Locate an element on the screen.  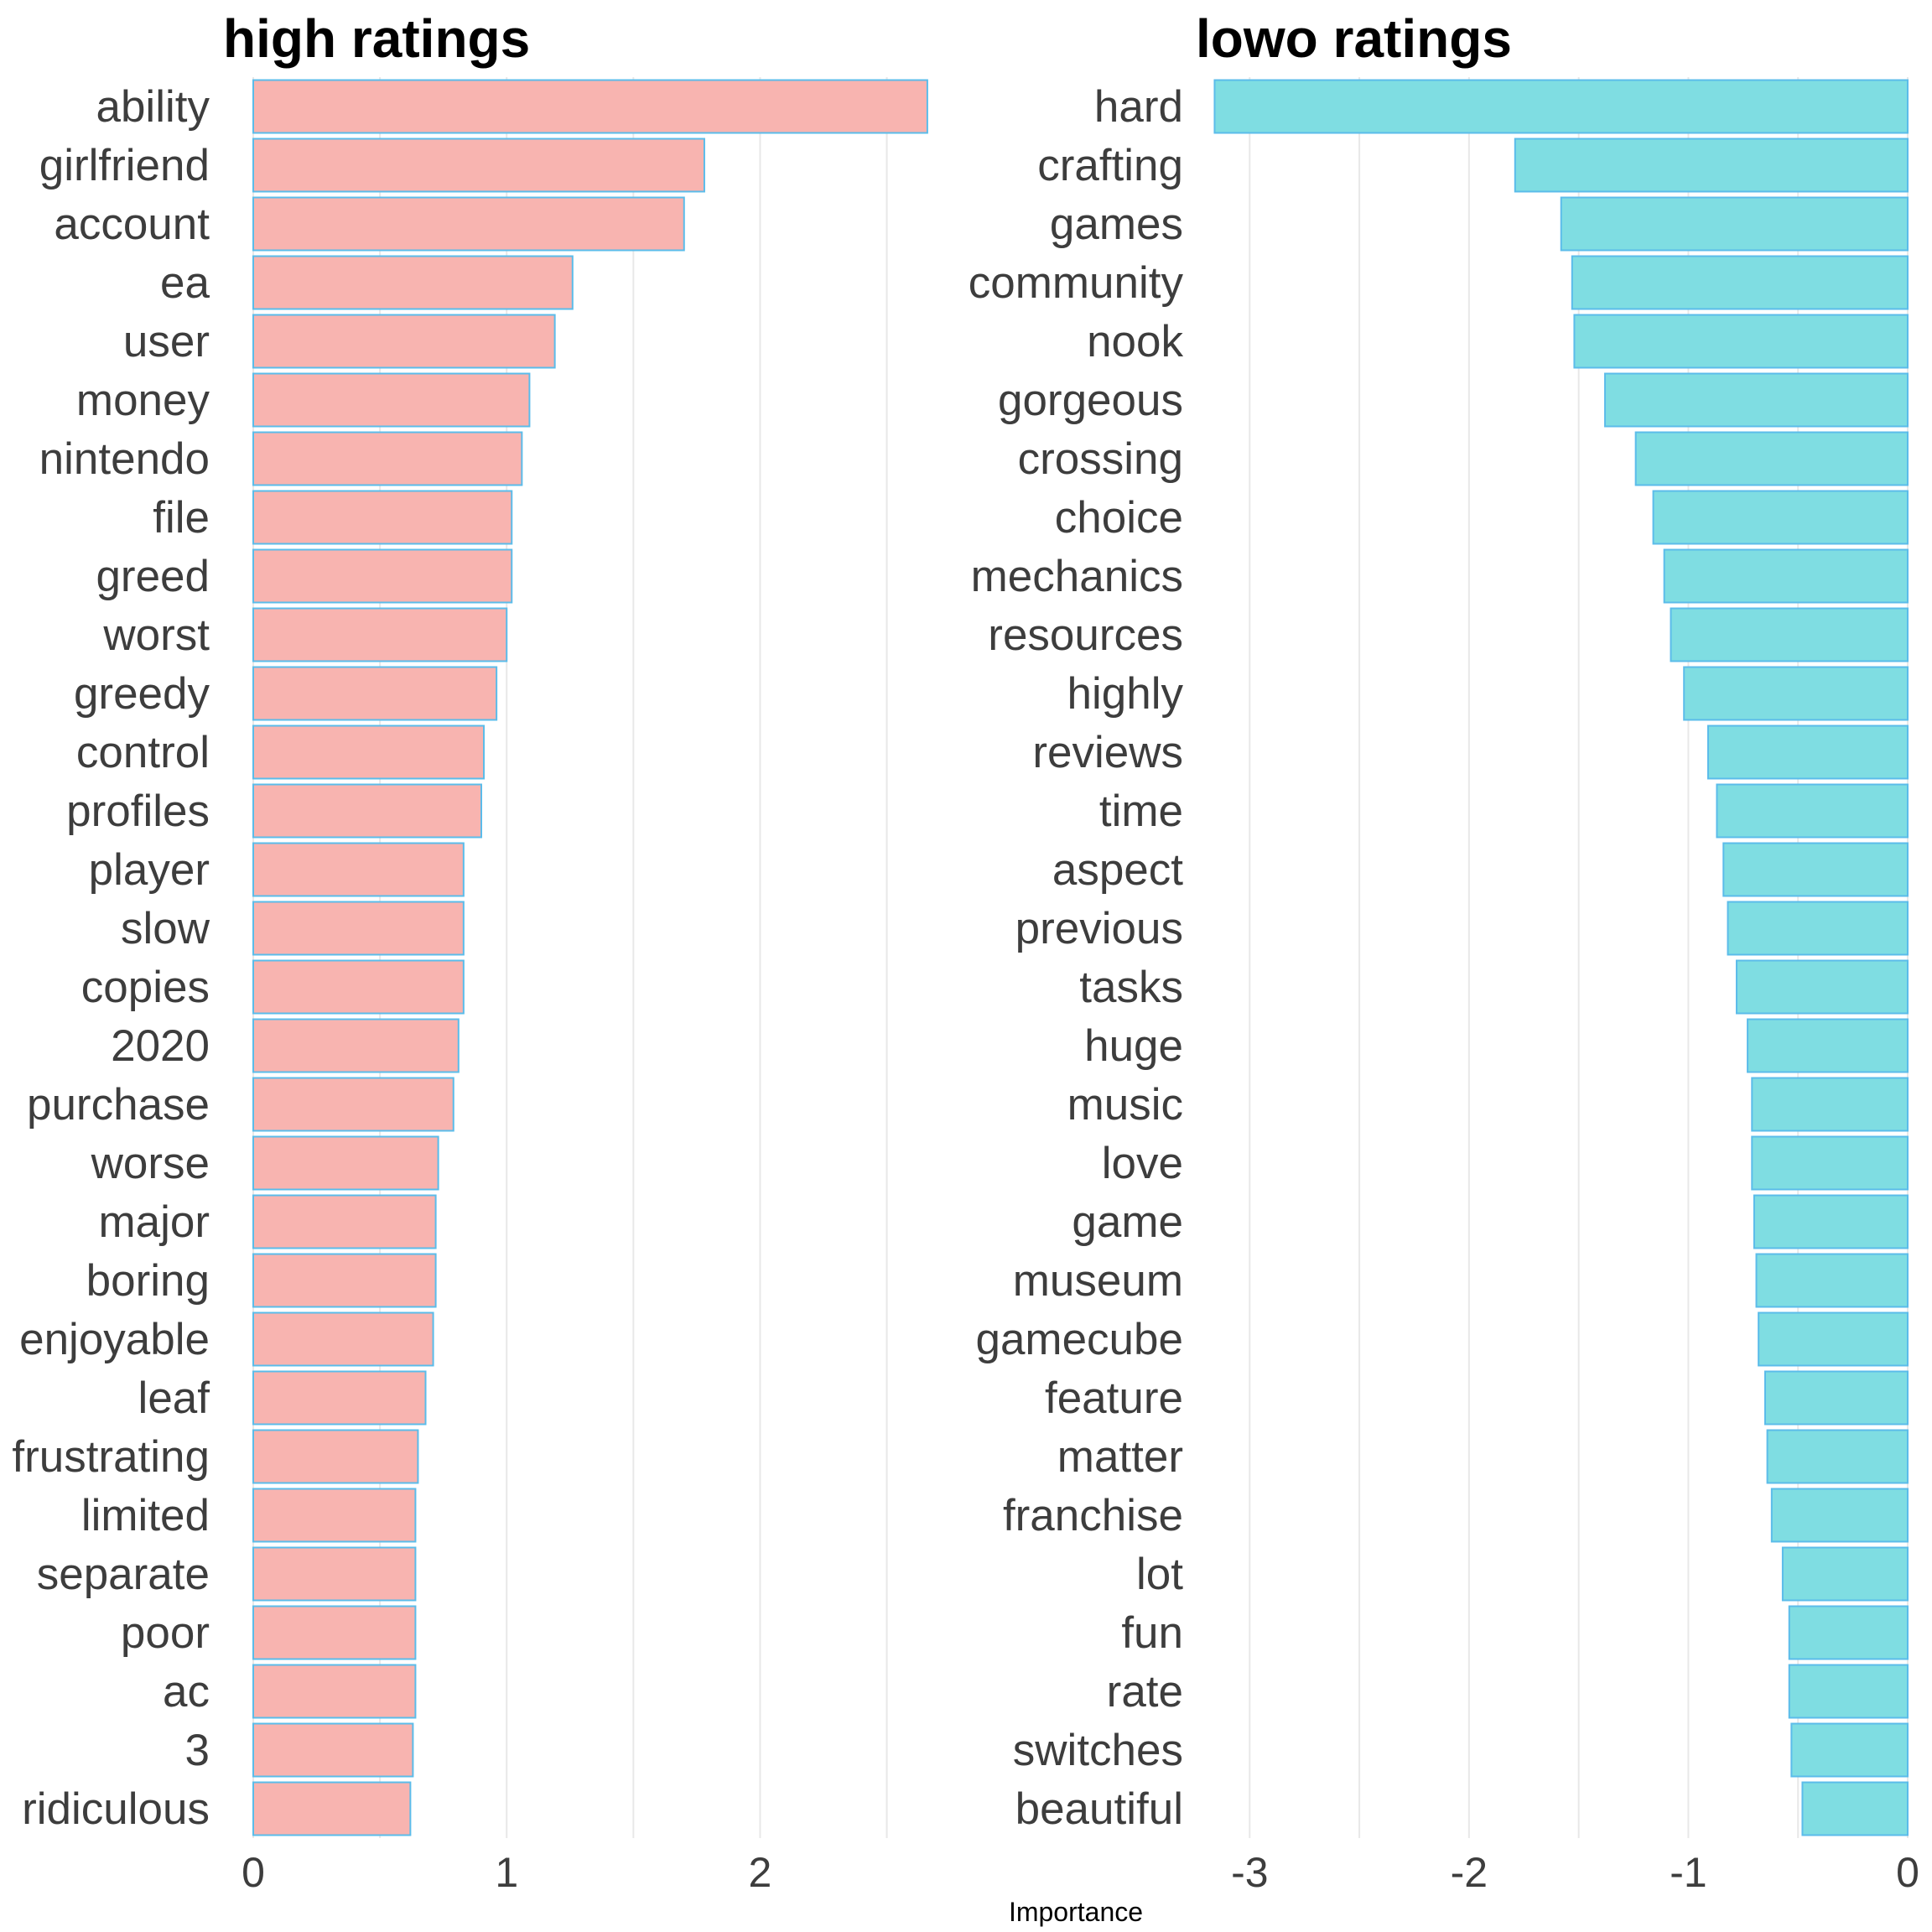
category-label: boring is located at coordinates (148, 1281).